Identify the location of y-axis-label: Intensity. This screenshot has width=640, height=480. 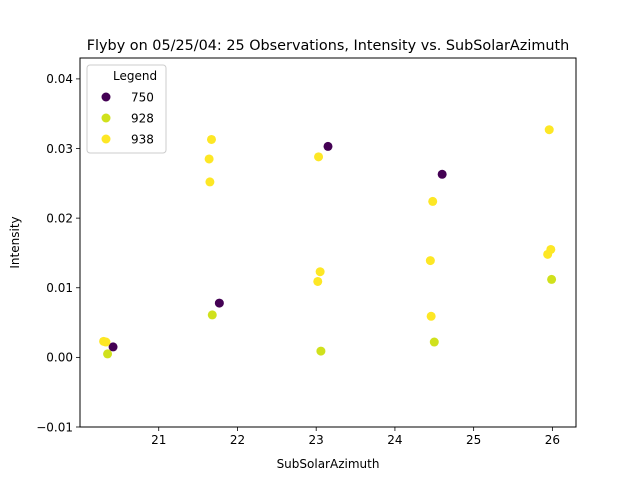
(15, 242).